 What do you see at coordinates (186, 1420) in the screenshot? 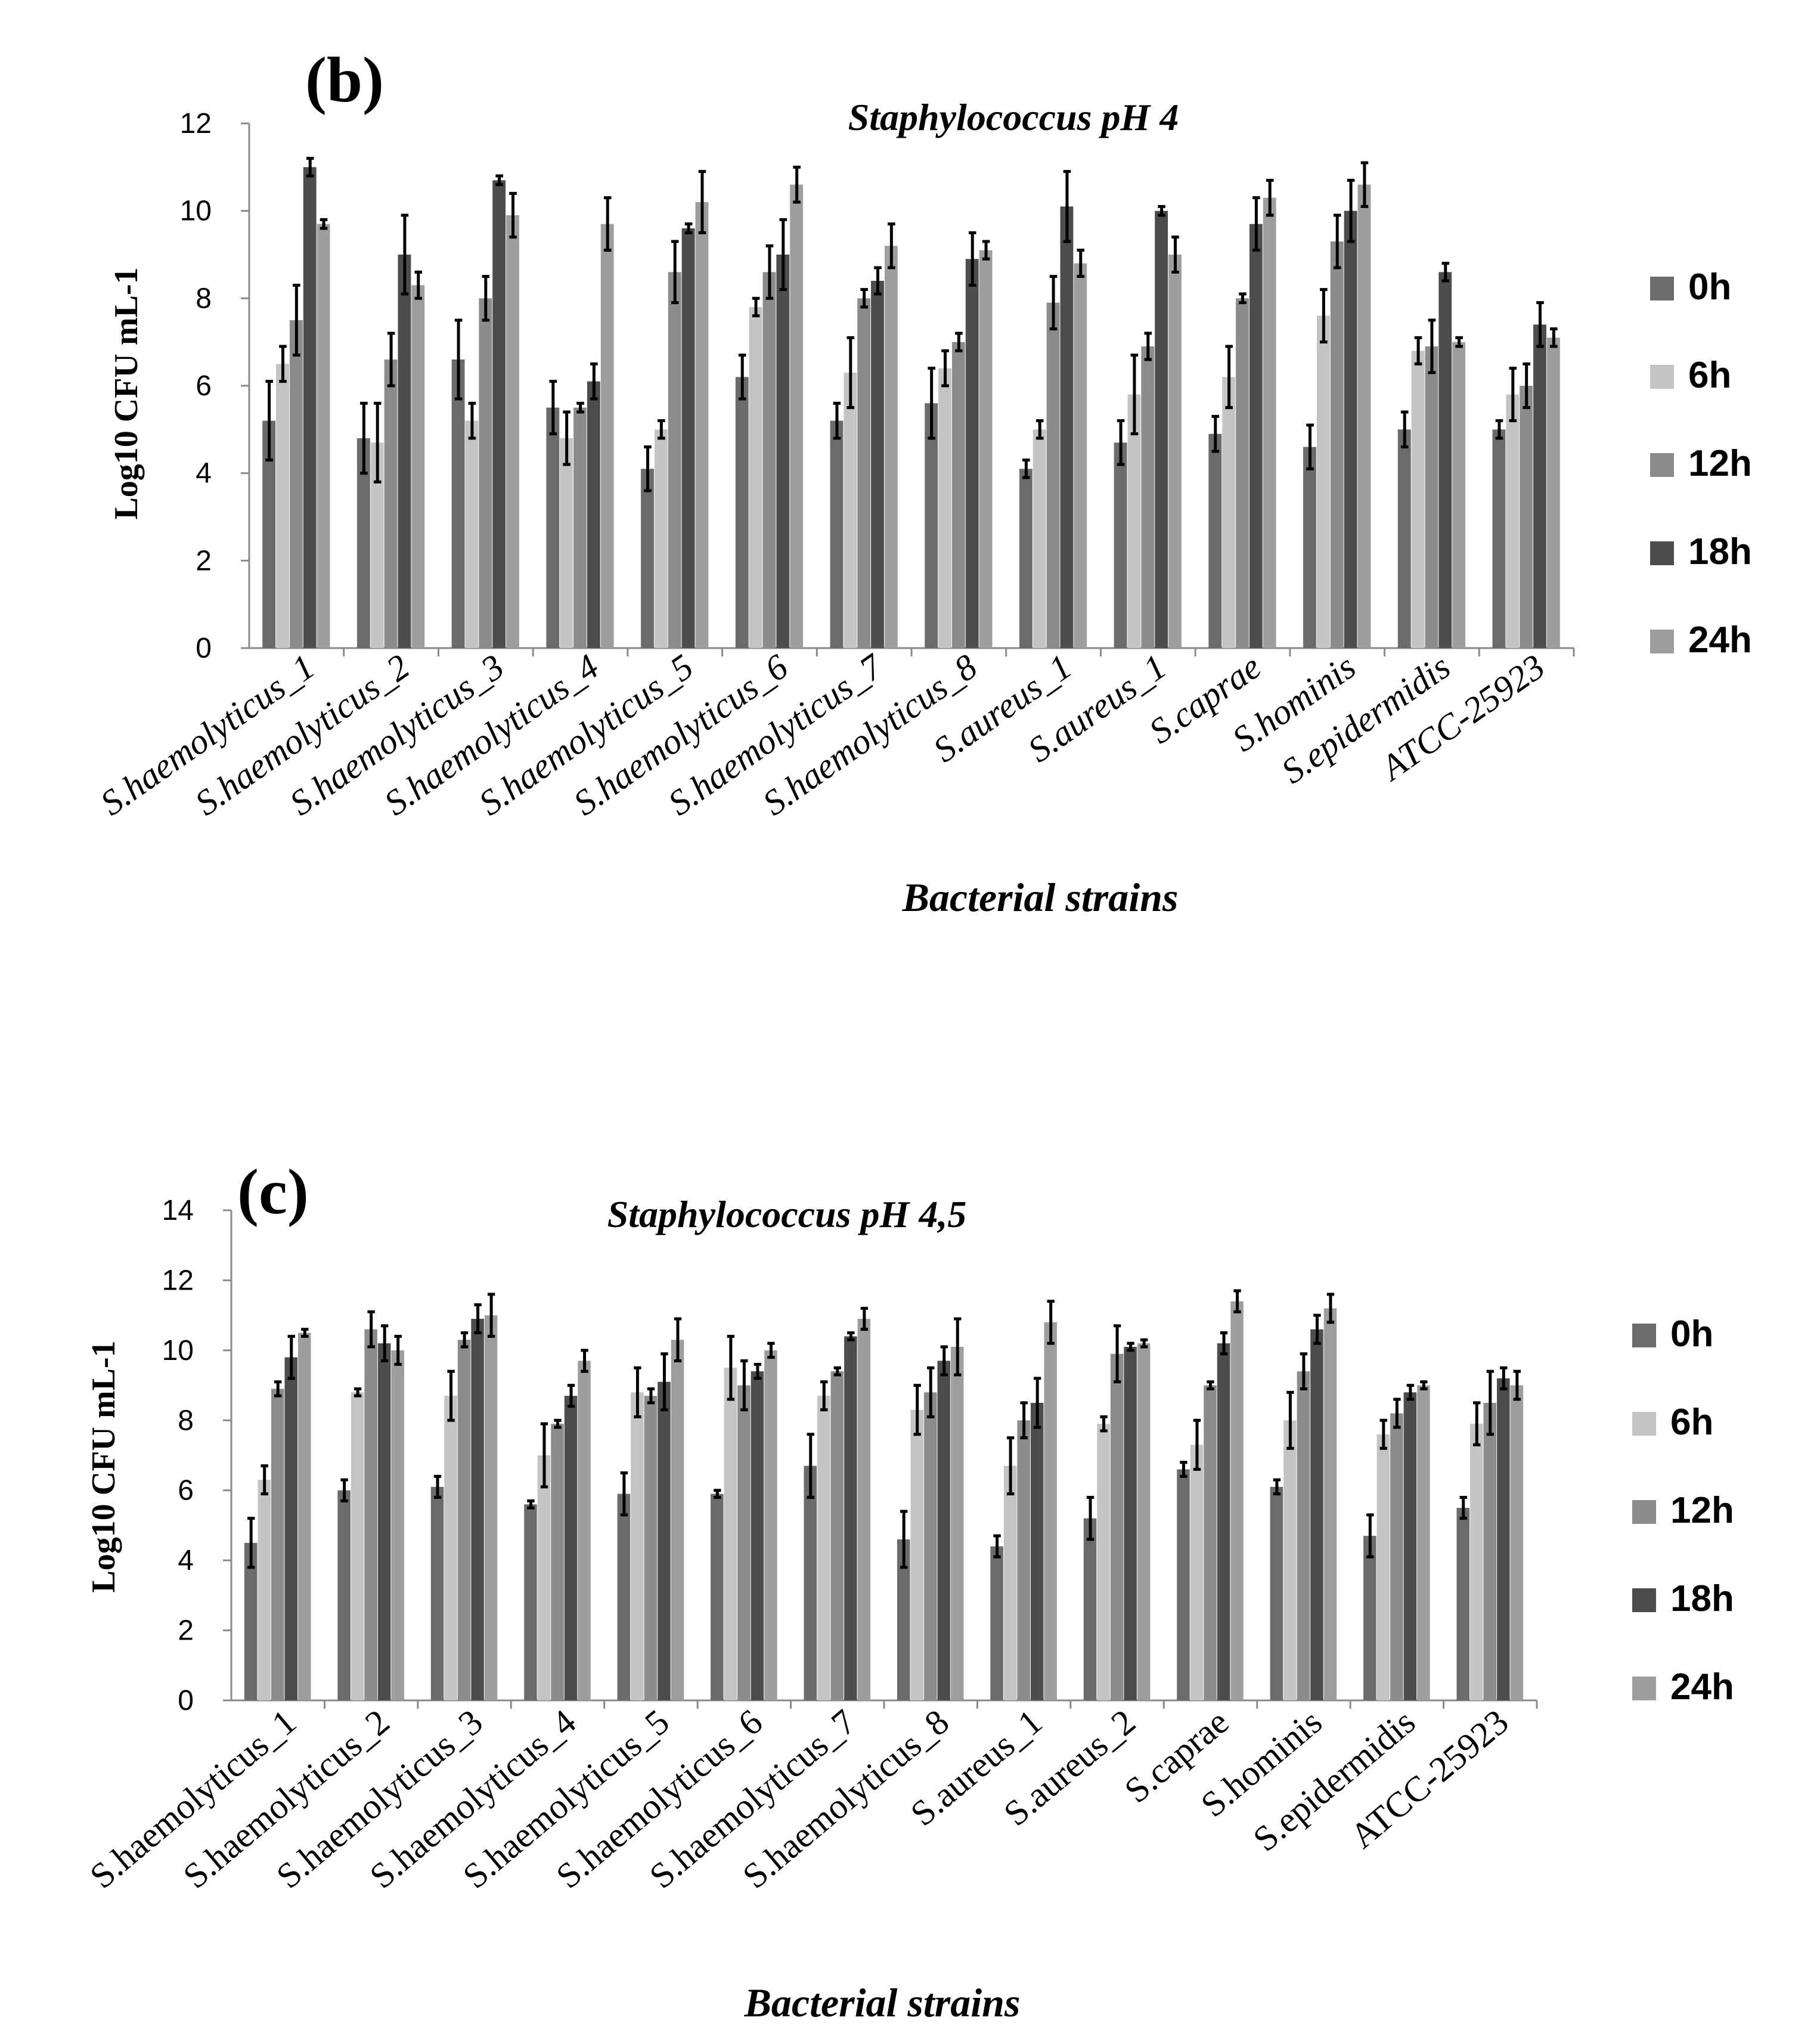
I see `y-tick-label: 8` at bounding box center [186, 1420].